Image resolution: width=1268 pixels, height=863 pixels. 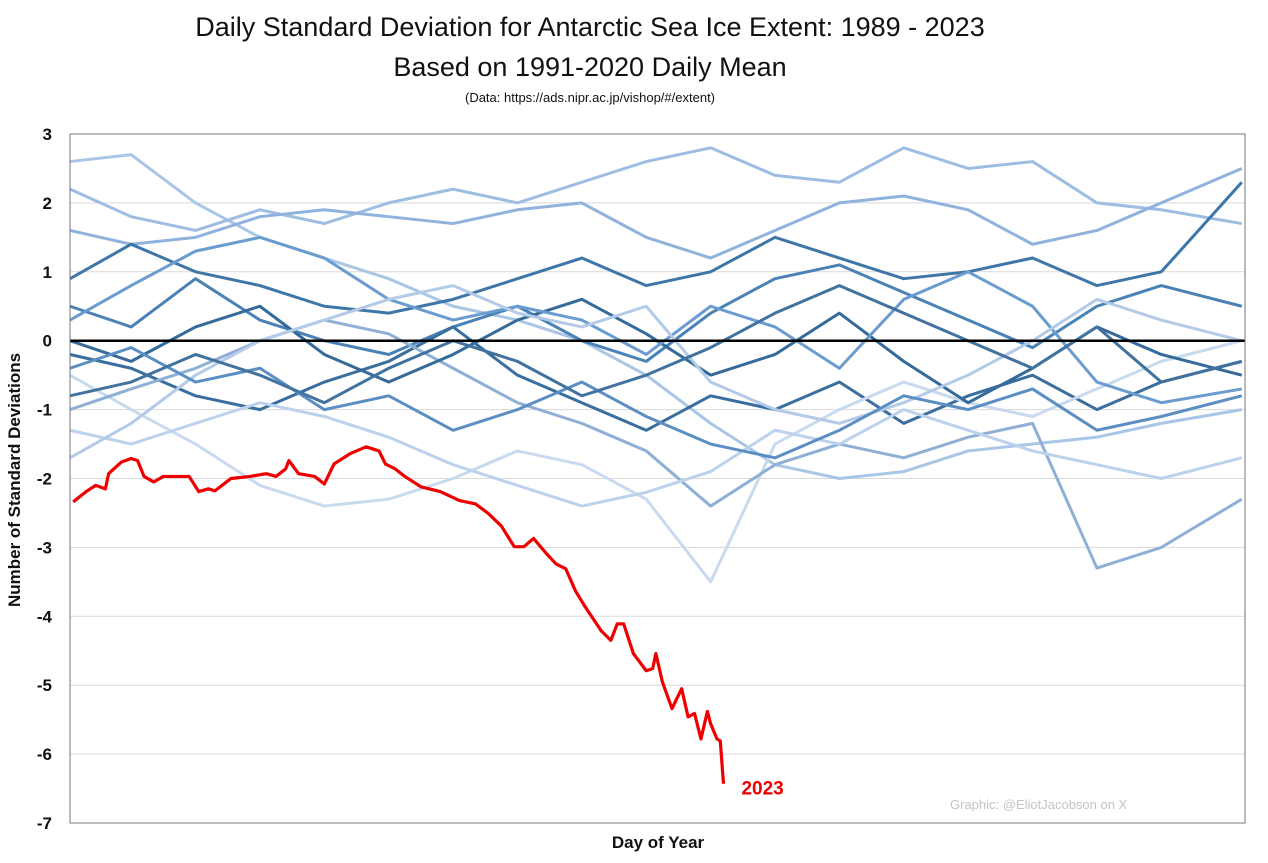 What do you see at coordinates (1039, 804) in the screenshot?
I see `watermark: Graphic: @EliotJacobson on X` at bounding box center [1039, 804].